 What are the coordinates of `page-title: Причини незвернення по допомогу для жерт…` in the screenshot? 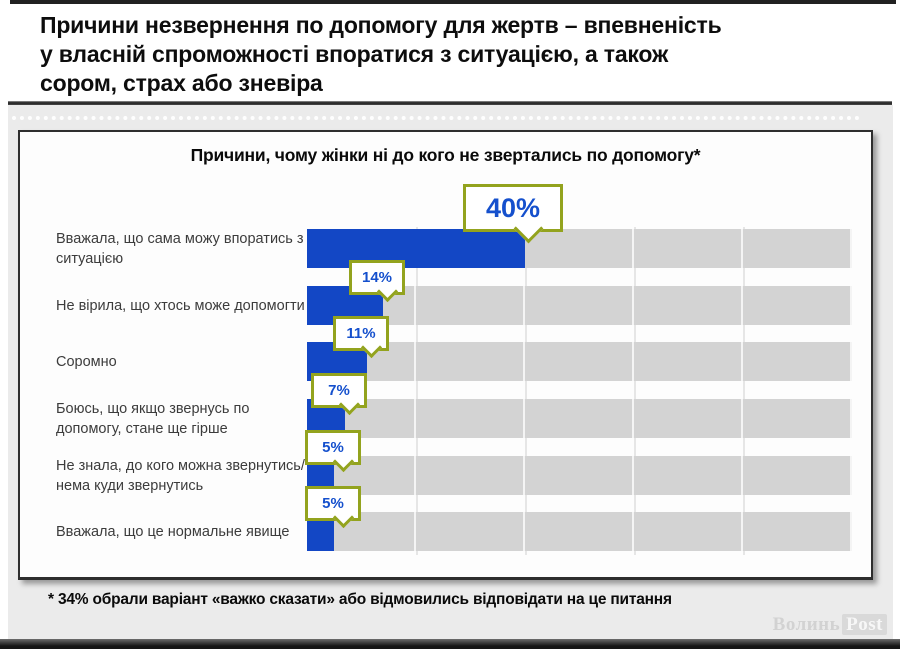 It's located at (381, 54).